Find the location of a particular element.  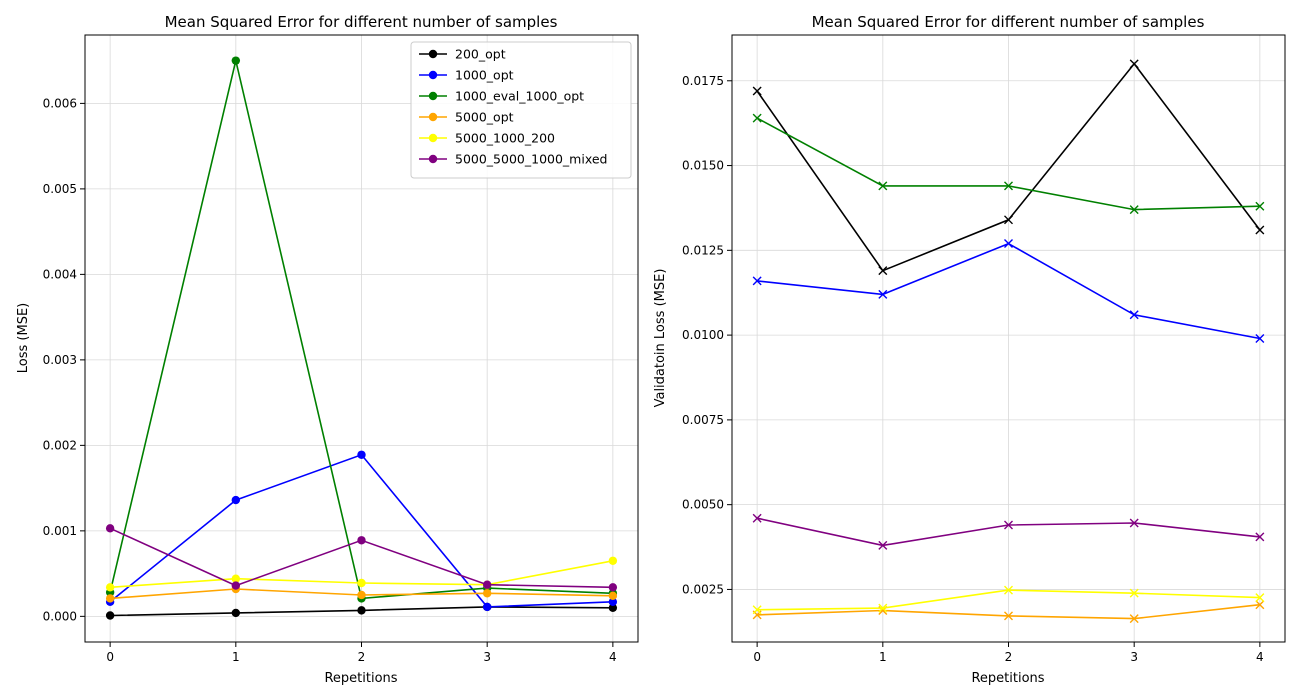

right-y-tick-label: 0.0150 is located at coordinates (703, 166).